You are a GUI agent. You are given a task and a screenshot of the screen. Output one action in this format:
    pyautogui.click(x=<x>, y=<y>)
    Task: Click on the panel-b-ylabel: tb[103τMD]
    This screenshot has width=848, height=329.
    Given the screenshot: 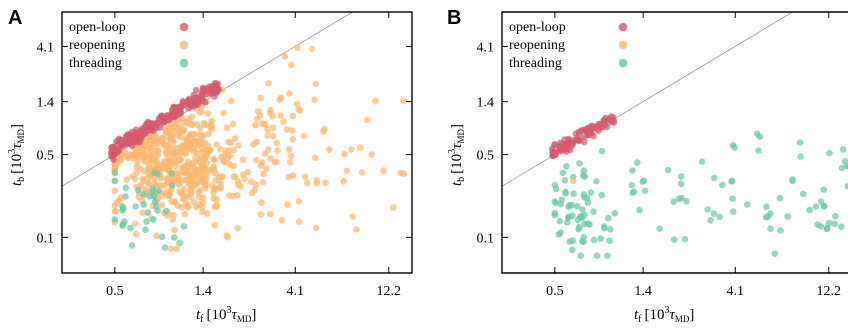 What is the action you would take?
    pyautogui.click(x=457, y=155)
    